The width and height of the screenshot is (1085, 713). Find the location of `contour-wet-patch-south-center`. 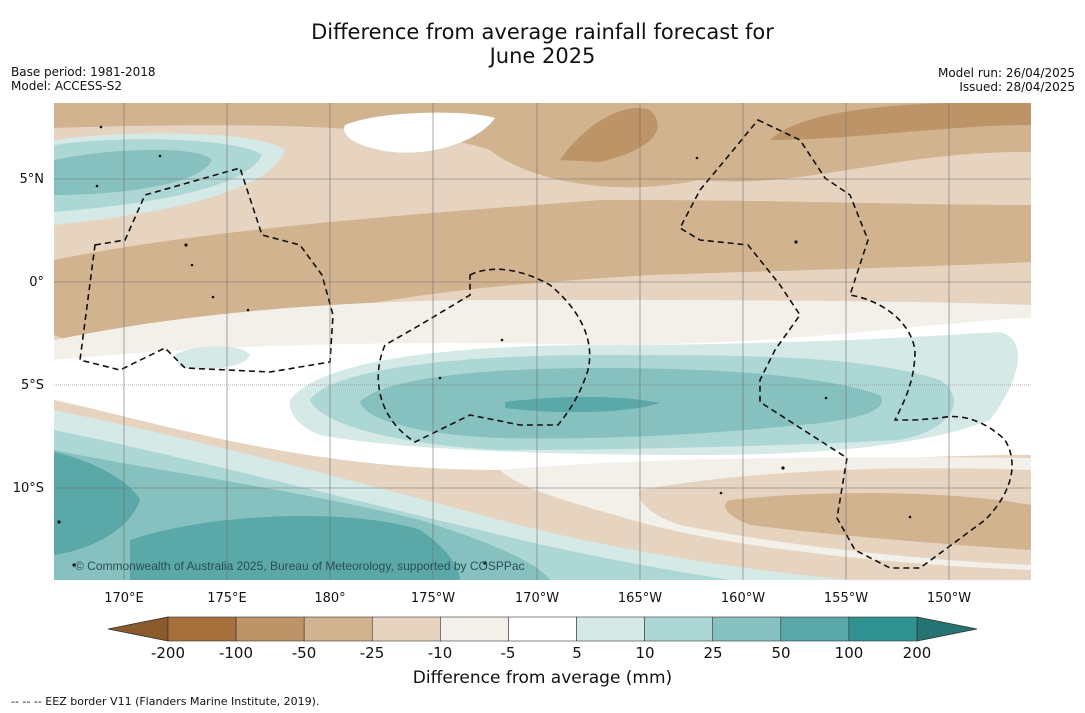

contour-wet-patch-south-center is located at coordinates (212, 358).